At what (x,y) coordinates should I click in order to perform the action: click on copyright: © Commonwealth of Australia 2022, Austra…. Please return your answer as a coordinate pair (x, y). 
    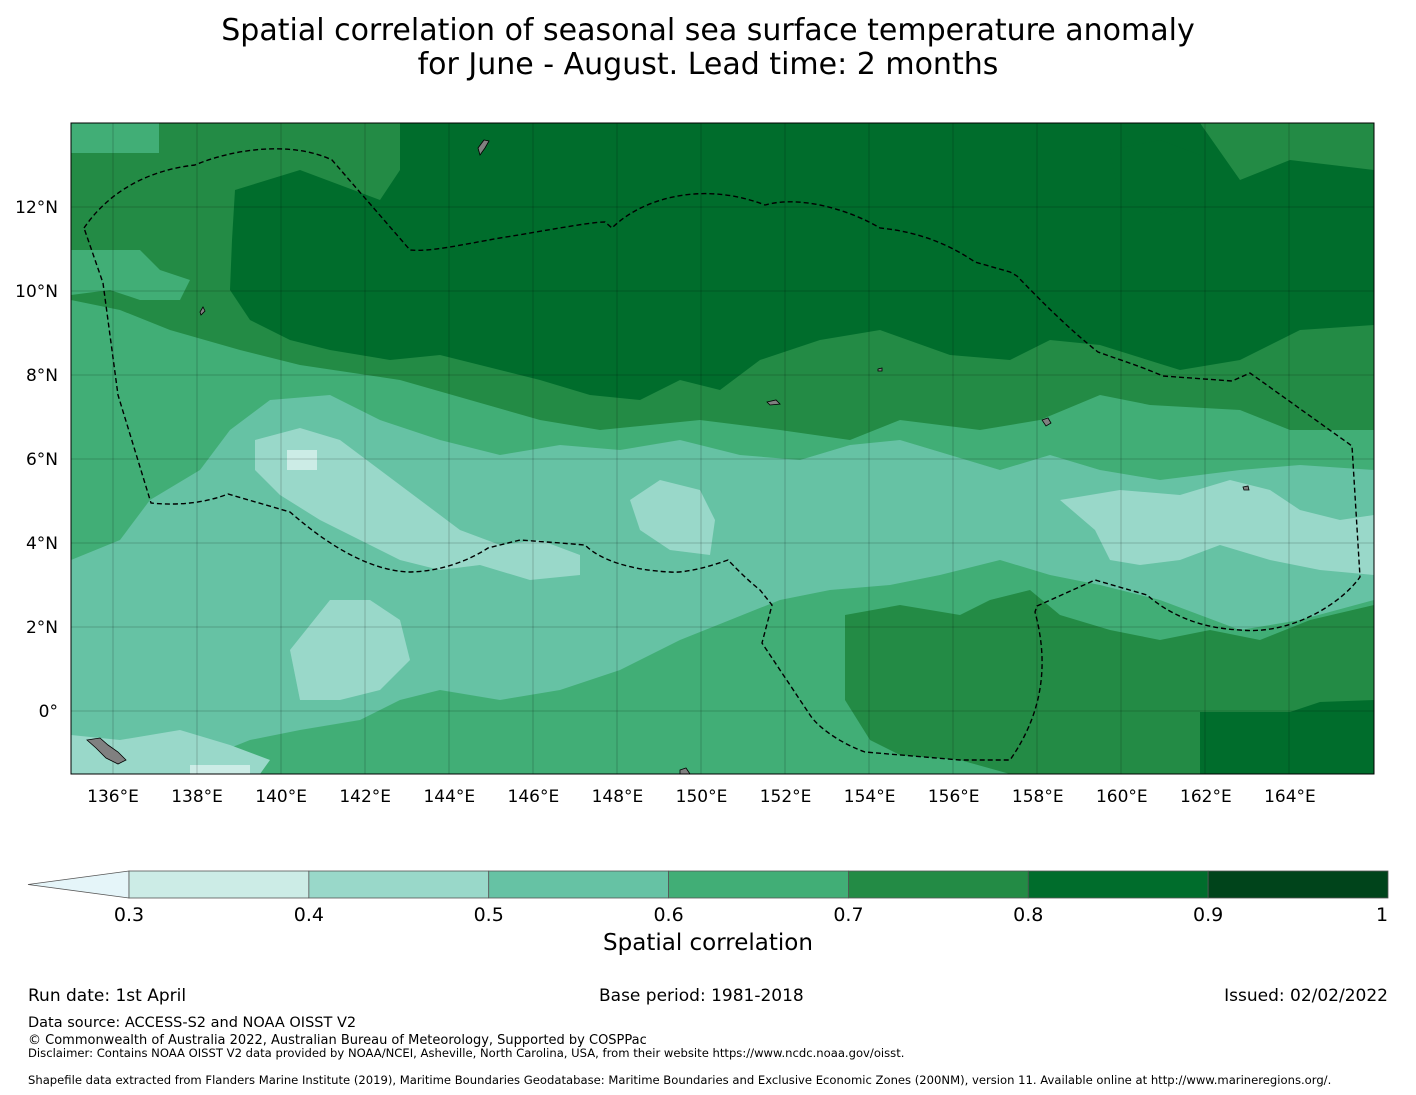
    Looking at the image, I should click on (337, 1040).